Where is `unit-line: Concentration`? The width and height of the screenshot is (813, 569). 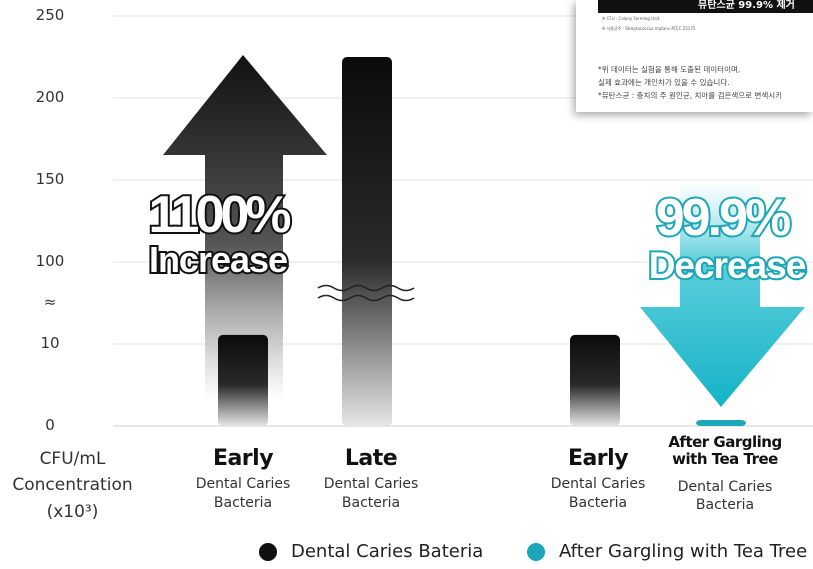
unit-line: Concentration is located at coordinates (72, 485).